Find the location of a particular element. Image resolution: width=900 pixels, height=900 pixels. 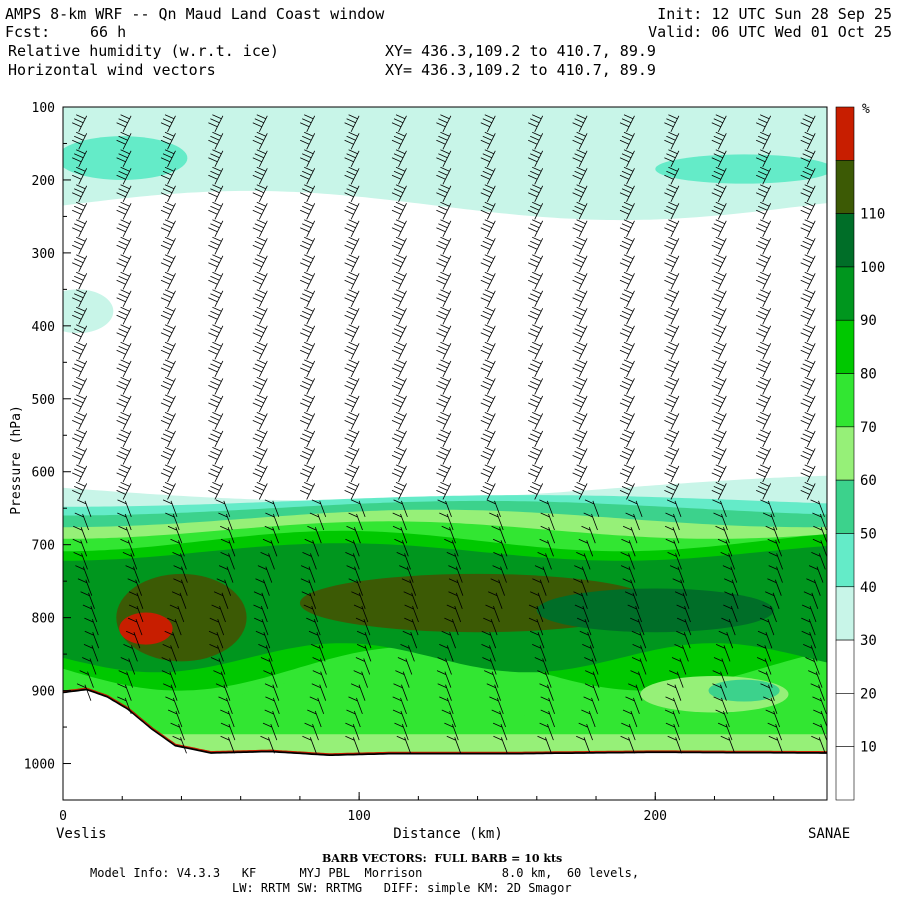

x-end-location: SANAE is located at coordinates (829, 834).